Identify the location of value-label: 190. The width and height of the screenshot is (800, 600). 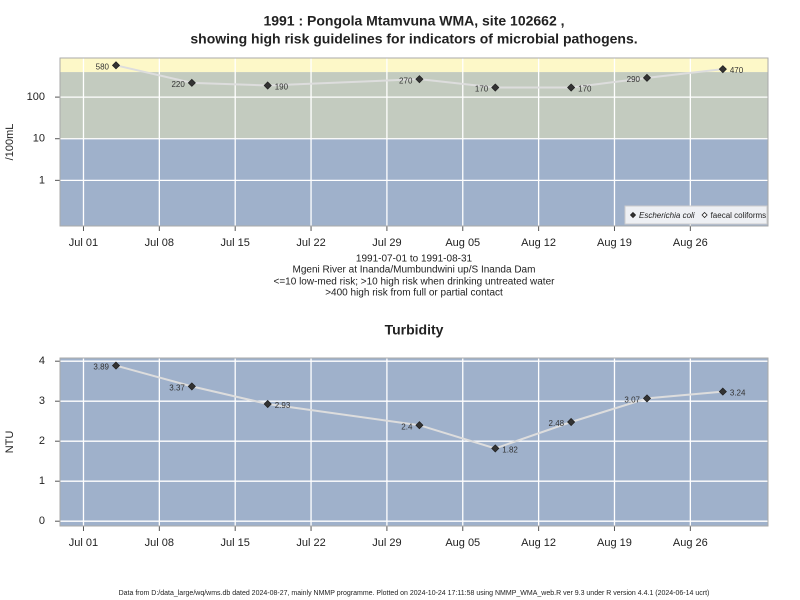
(282, 87).